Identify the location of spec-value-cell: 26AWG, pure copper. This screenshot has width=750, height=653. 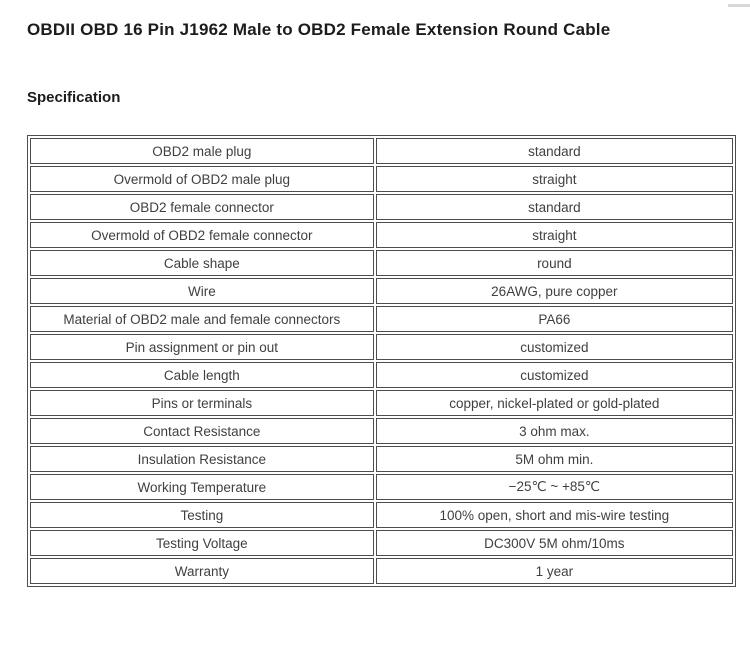
(554, 291).